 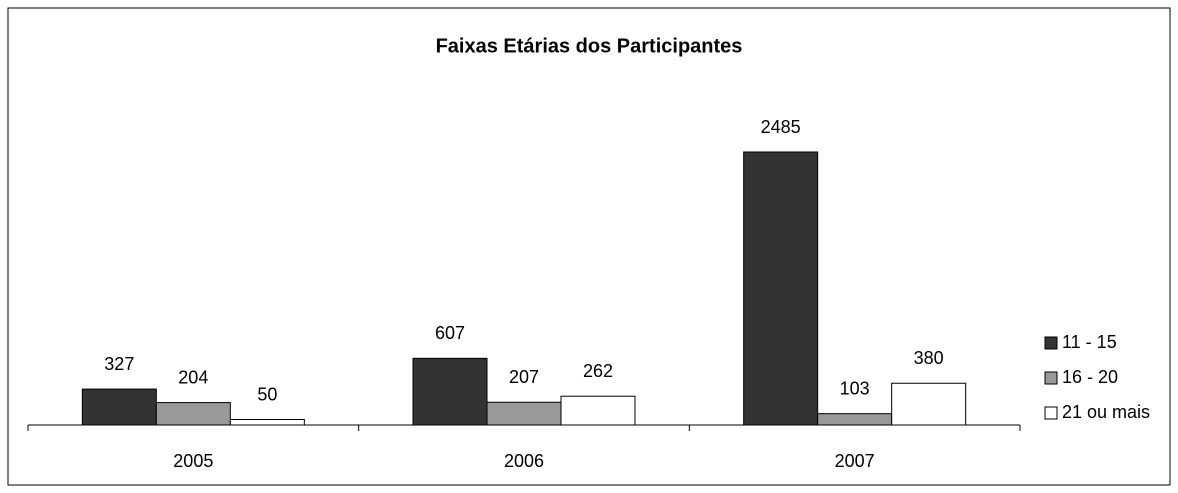 What do you see at coordinates (524, 377) in the screenshot?
I see `data-label: 207` at bounding box center [524, 377].